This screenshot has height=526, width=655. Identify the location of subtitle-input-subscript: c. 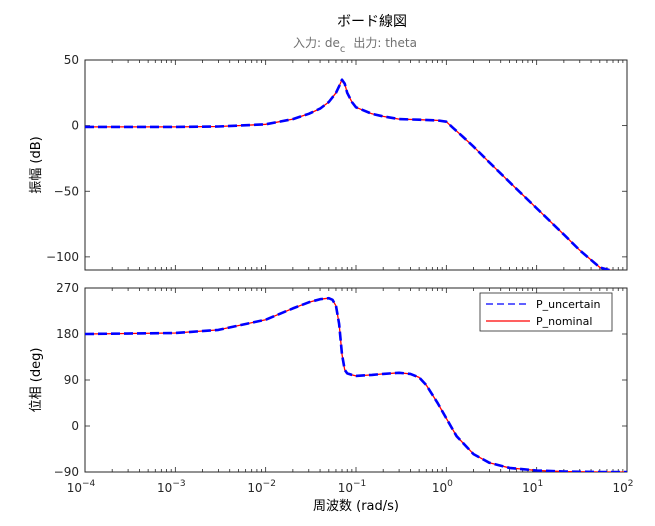
(343, 49).